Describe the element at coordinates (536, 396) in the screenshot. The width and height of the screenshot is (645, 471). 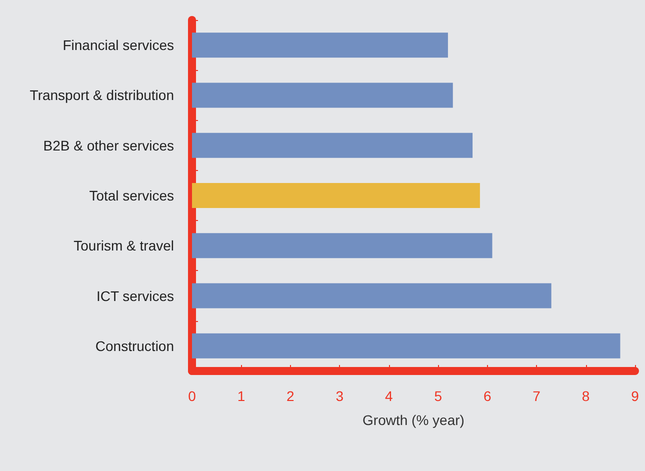
I see `x-tick-label: 7` at that location.